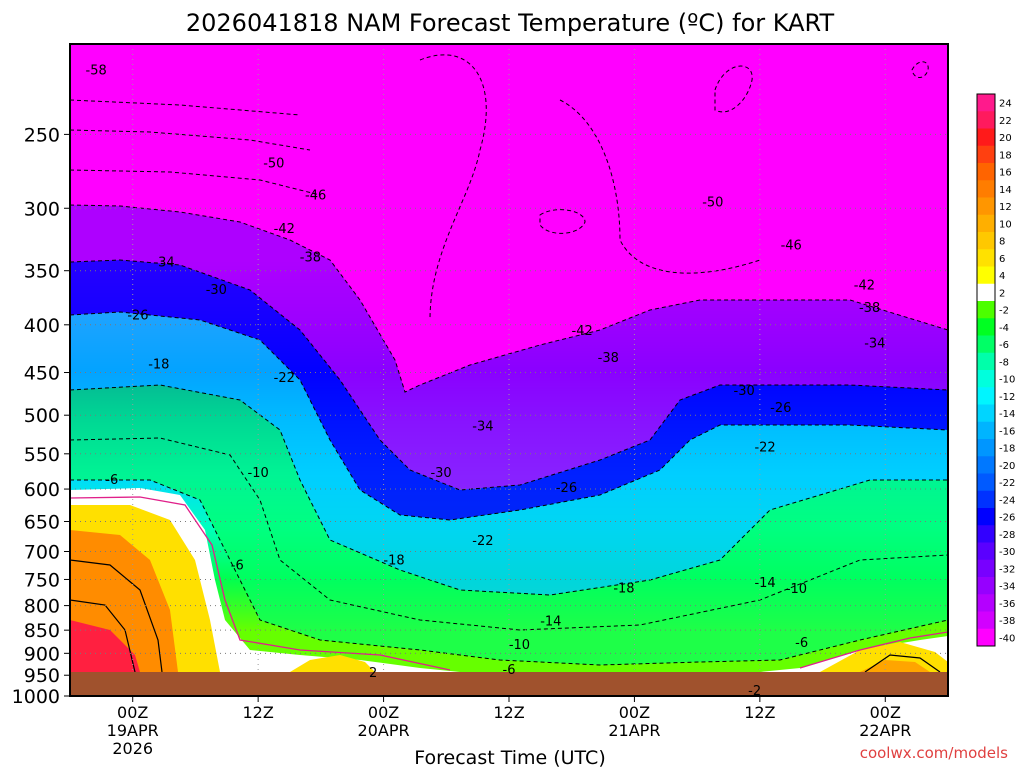  What do you see at coordinates (373, 673) in the screenshot?
I see `contour-label: 2` at bounding box center [373, 673].